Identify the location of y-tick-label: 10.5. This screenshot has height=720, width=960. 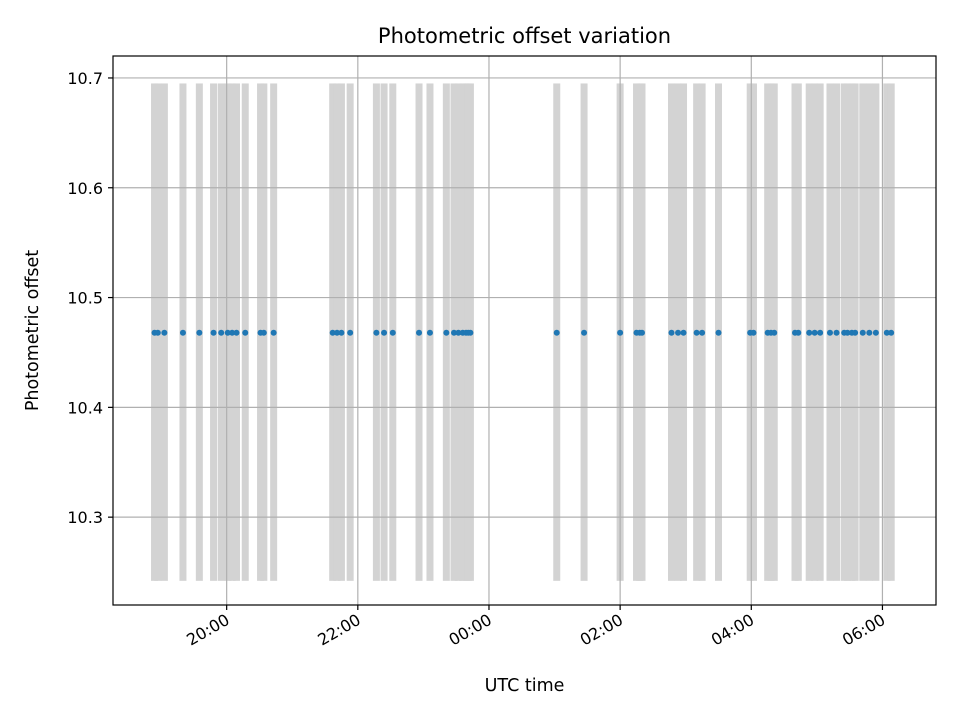
(85, 298).